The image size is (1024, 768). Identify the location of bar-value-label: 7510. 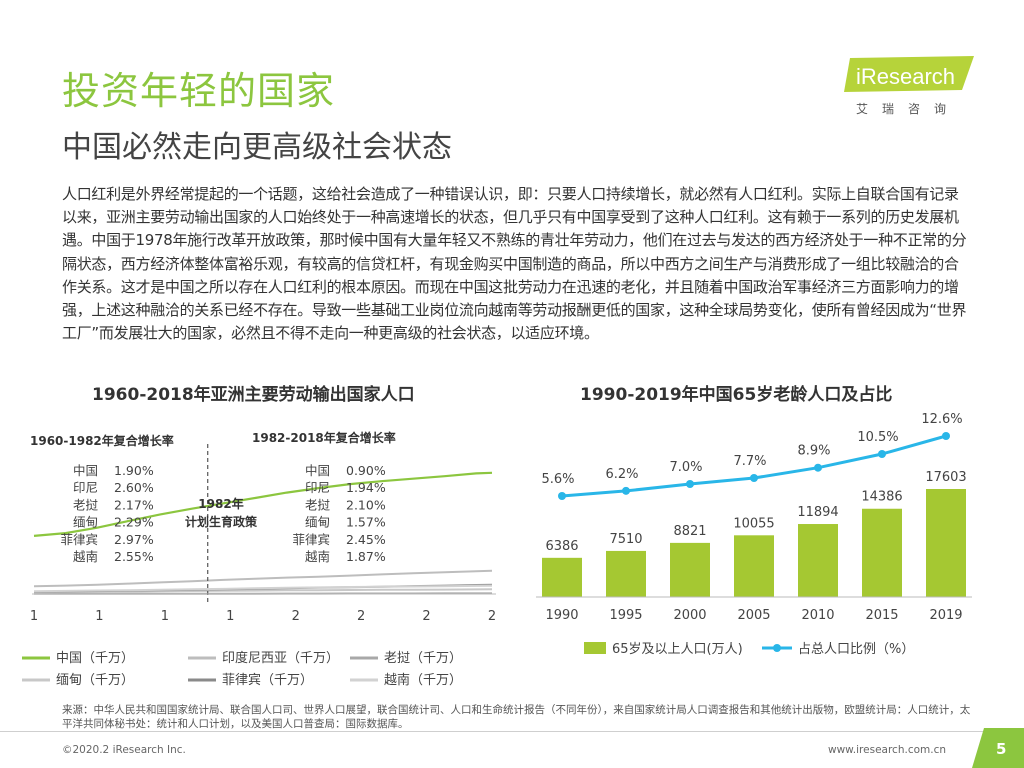
(625, 539).